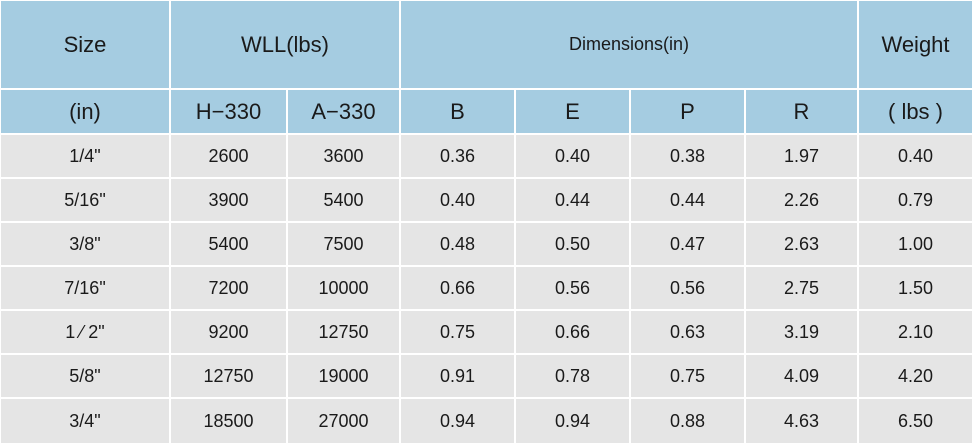 The width and height of the screenshot is (973, 444). Describe the element at coordinates (572, 376) in the screenshot. I see `data-cell: 0.78` at that location.